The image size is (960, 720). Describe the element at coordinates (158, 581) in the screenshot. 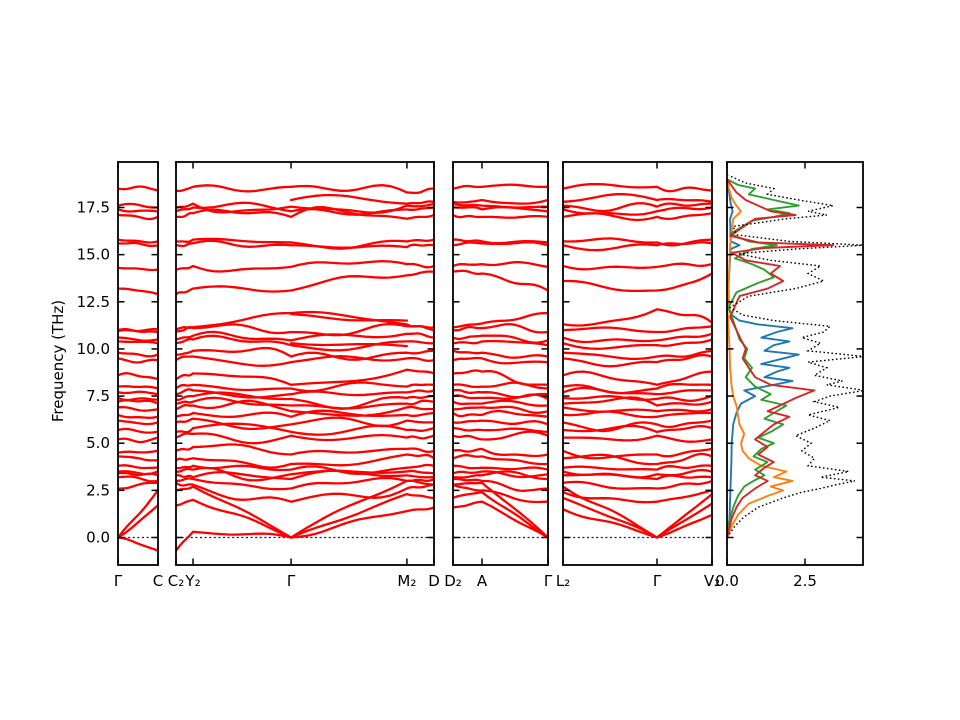

I see `x-tick-label: C` at that location.